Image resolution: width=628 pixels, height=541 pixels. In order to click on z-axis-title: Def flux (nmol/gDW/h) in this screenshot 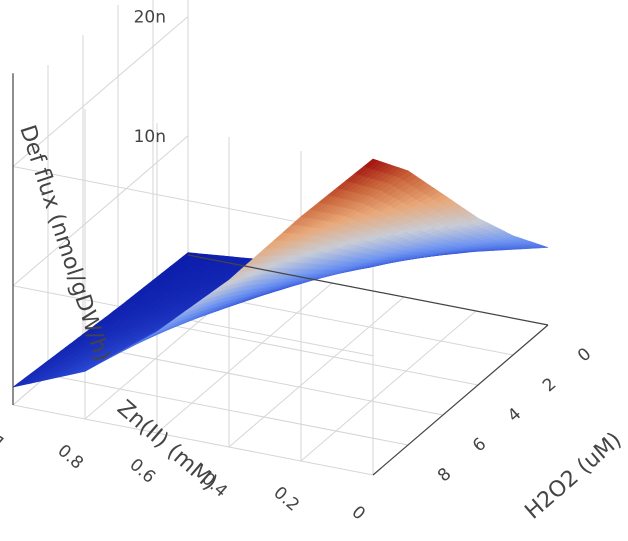, I will do `click(64, 243)`.